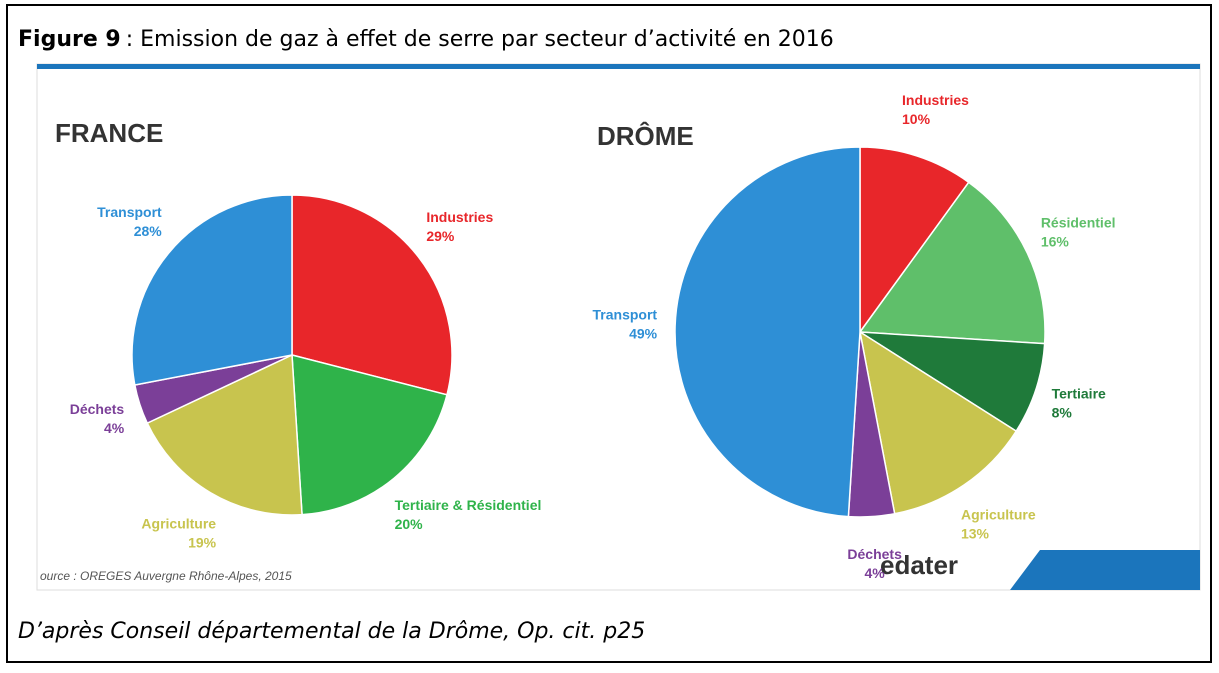  What do you see at coordinates (643, 333) in the screenshot?
I see `slice-value: 49%` at bounding box center [643, 333].